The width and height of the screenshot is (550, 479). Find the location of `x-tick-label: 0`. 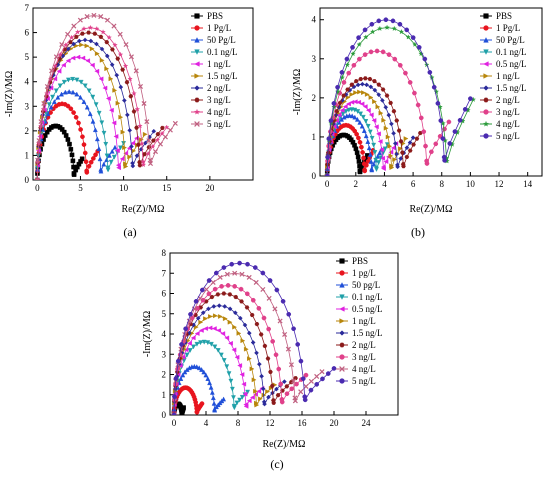

x-tick-label: 0 is located at coordinates (37, 188).